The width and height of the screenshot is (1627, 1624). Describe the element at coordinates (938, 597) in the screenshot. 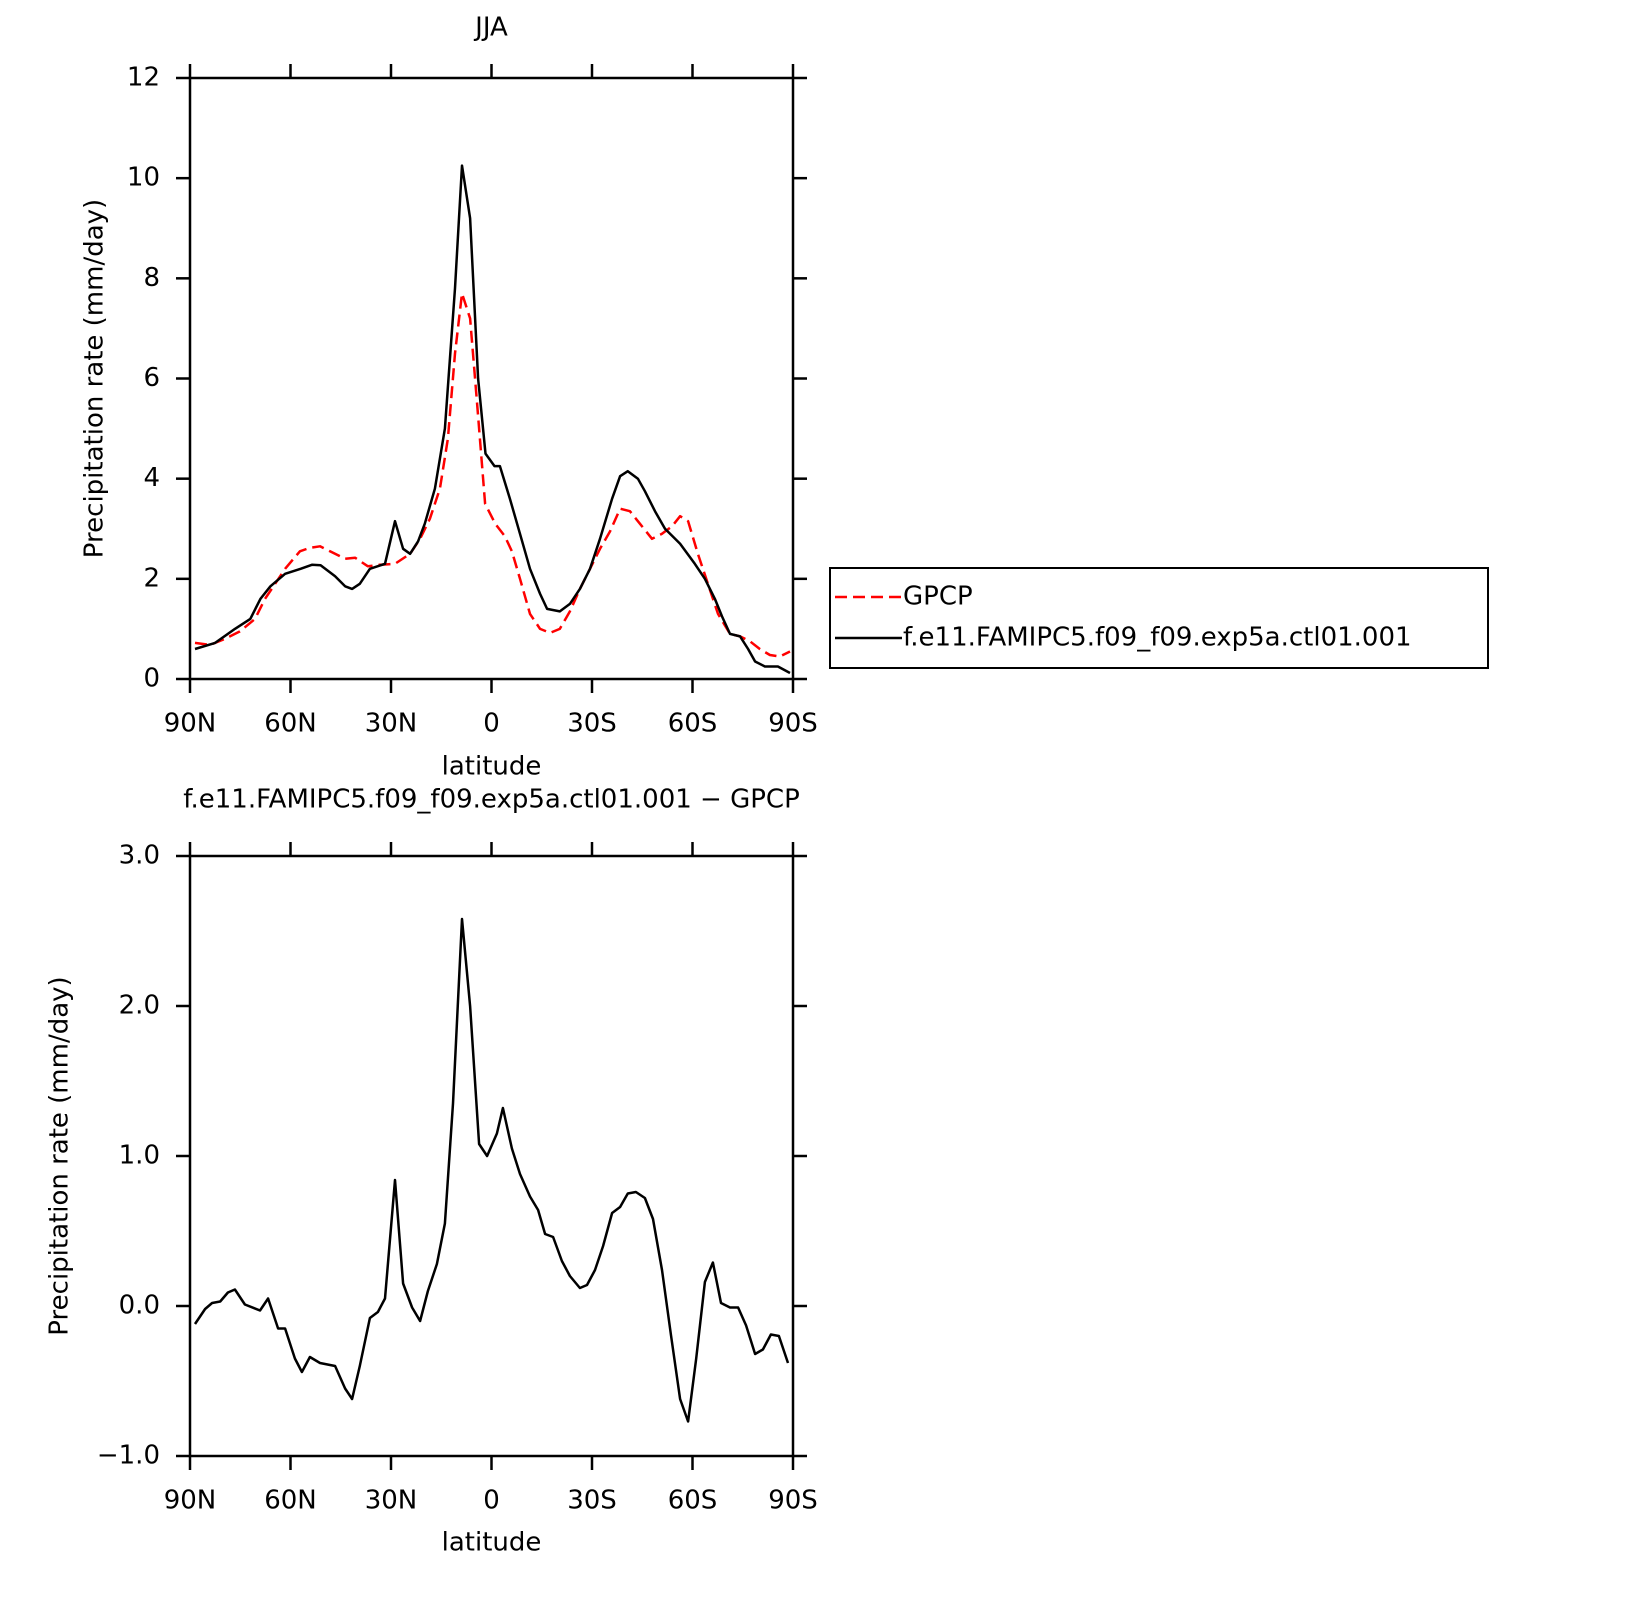

I see `legend-label: GPCP` at that location.